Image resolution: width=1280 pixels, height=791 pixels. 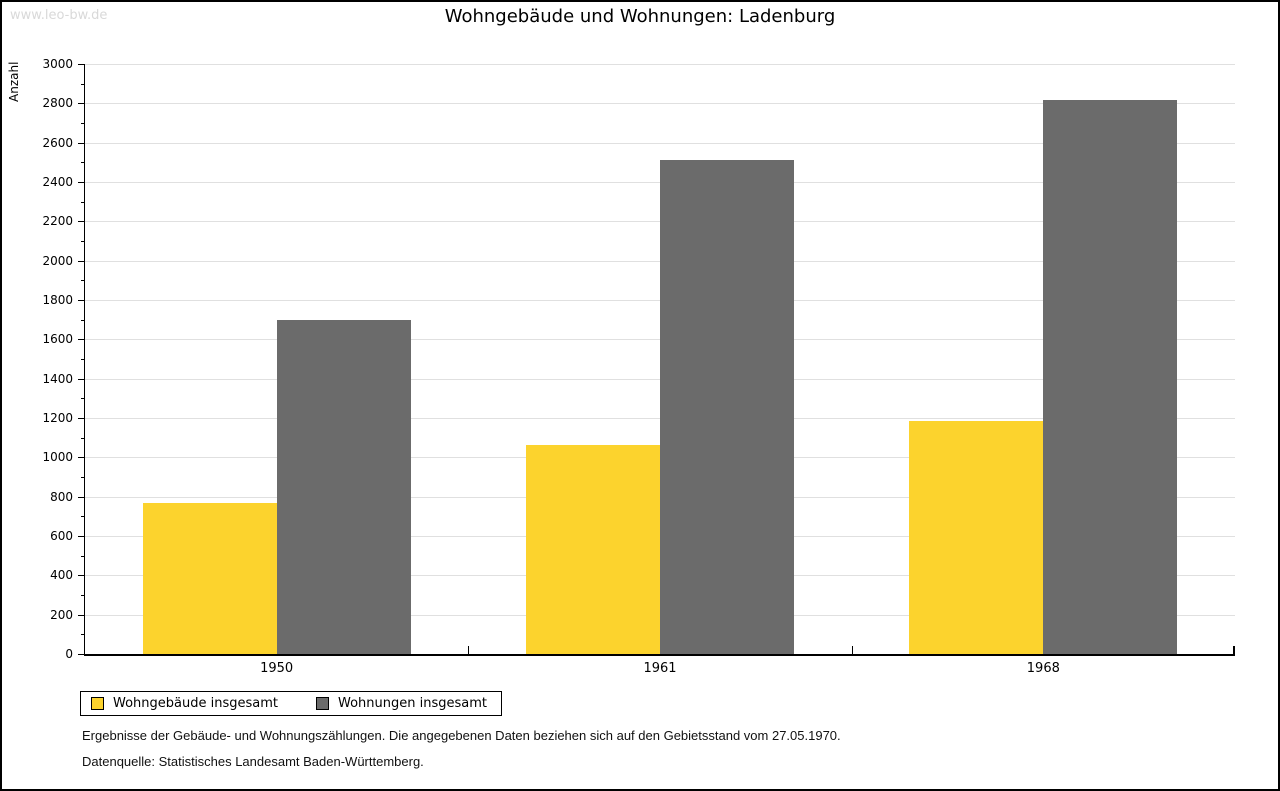 I want to click on x-tick-label: 1968, so click(x=1043, y=668).